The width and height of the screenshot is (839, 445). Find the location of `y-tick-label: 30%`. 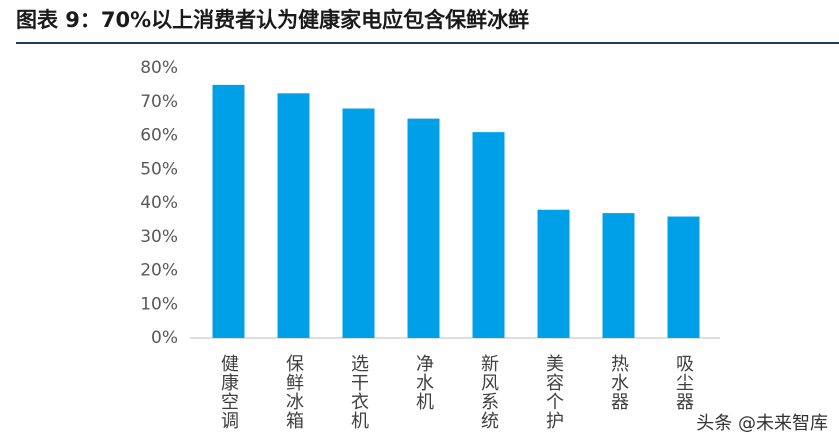

y-tick-label: 30% is located at coordinates (159, 237).